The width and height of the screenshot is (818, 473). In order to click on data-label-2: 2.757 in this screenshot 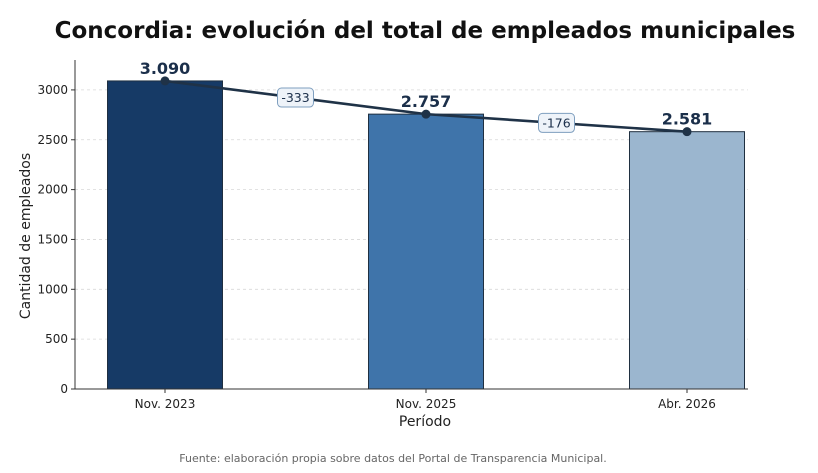, I will do `click(426, 101)`.